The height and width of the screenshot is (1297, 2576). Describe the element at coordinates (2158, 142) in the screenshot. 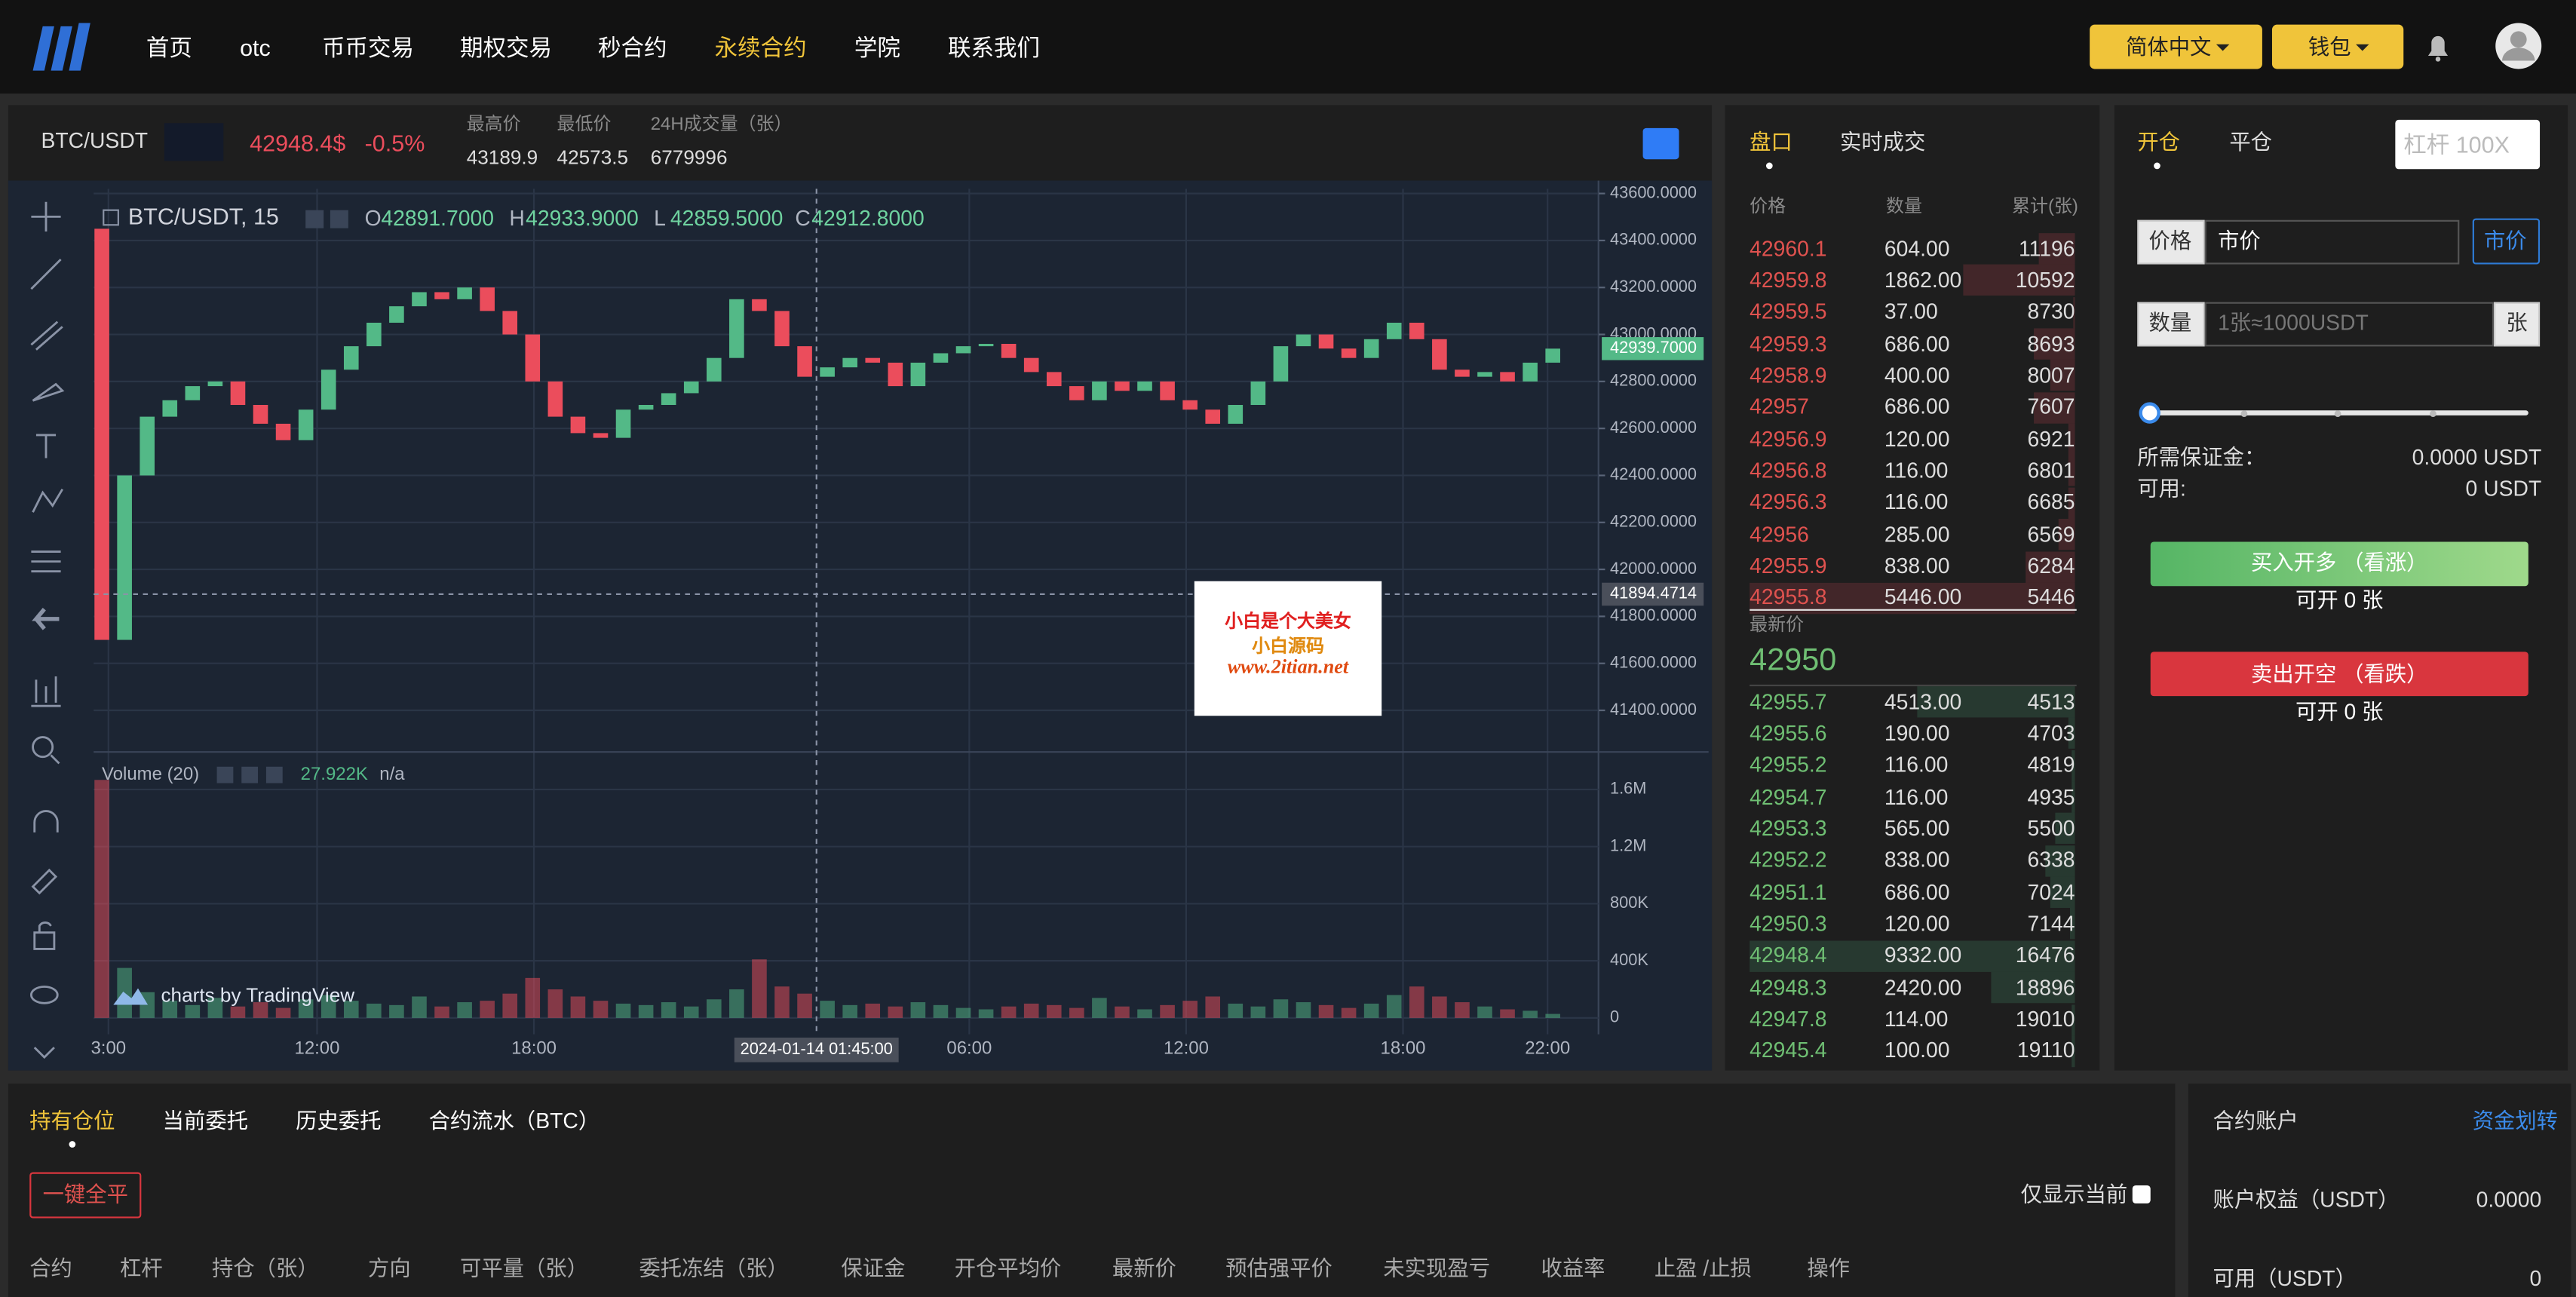

I see `tab: 开仓` at that location.